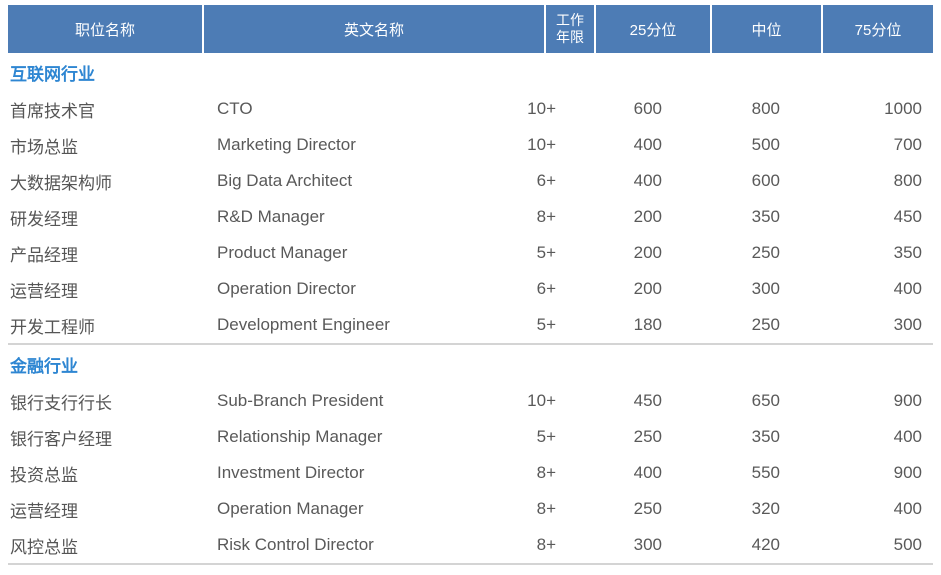 The width and height of the screenshot is (941, 575). What do you see at coordinates (569, 29) in the screenshot?
I see `column-header-years: 工作 年限` at bounding box center [569, 29].